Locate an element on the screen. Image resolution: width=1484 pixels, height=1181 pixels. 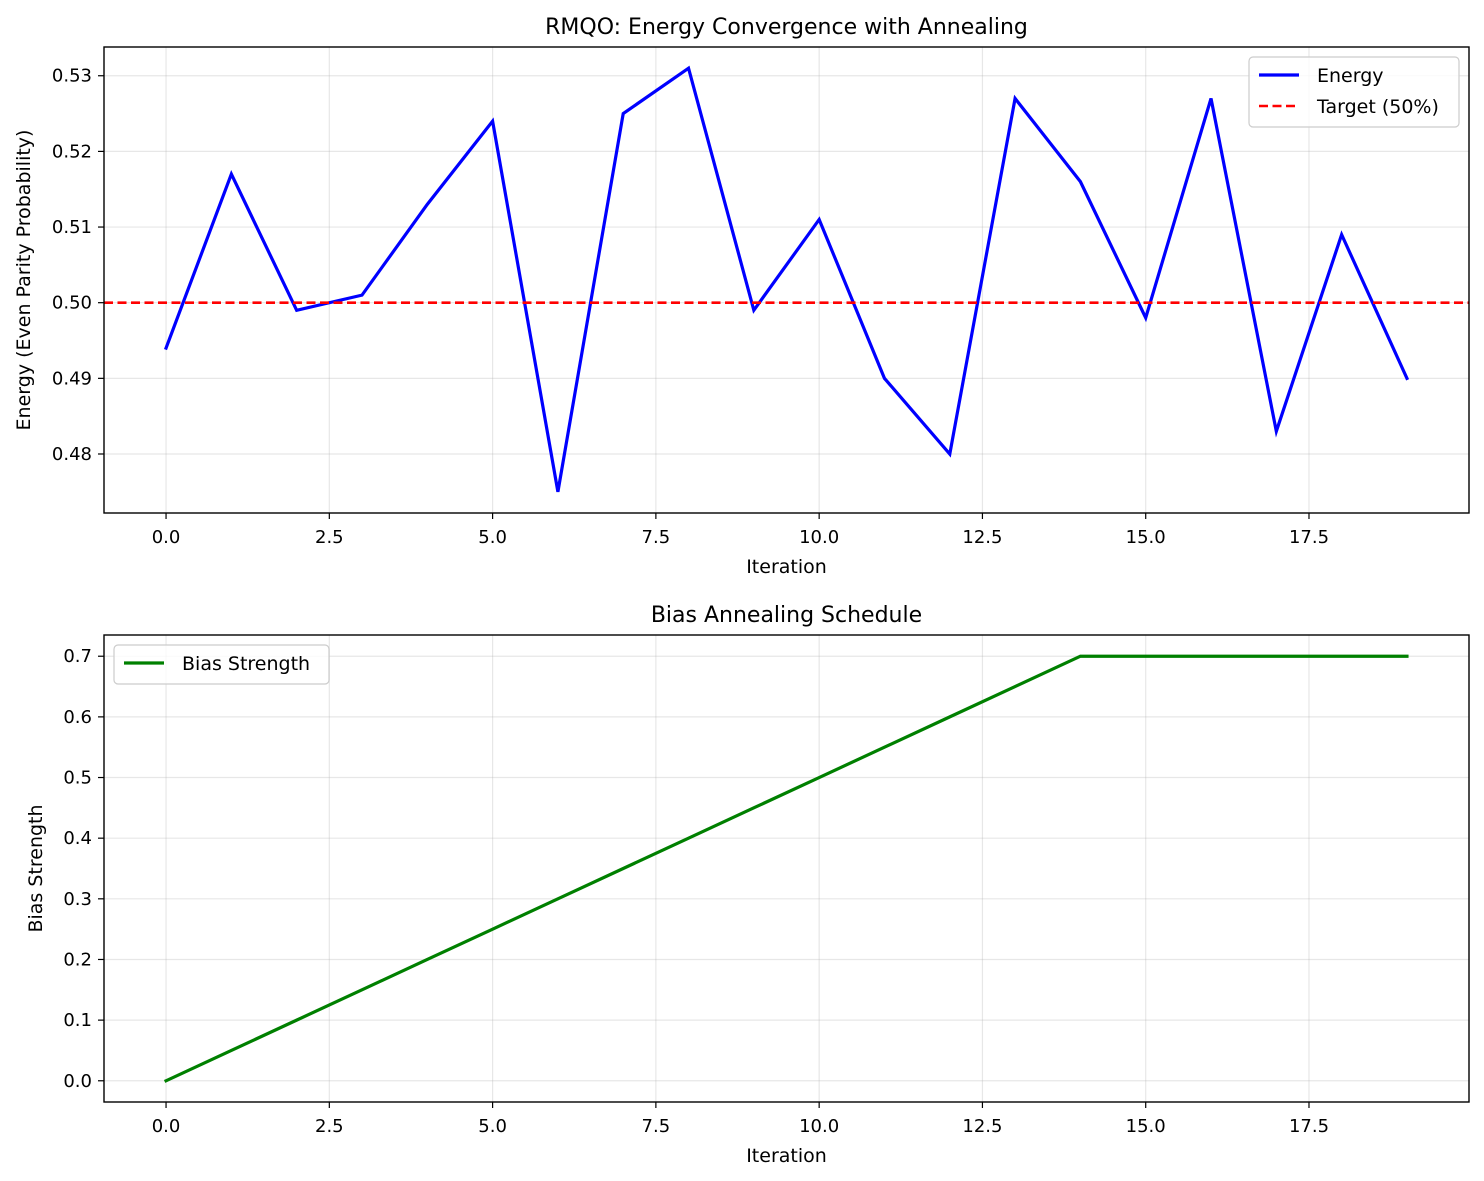
y-tick-label: 0.4 is located at coordinates (77, 838).